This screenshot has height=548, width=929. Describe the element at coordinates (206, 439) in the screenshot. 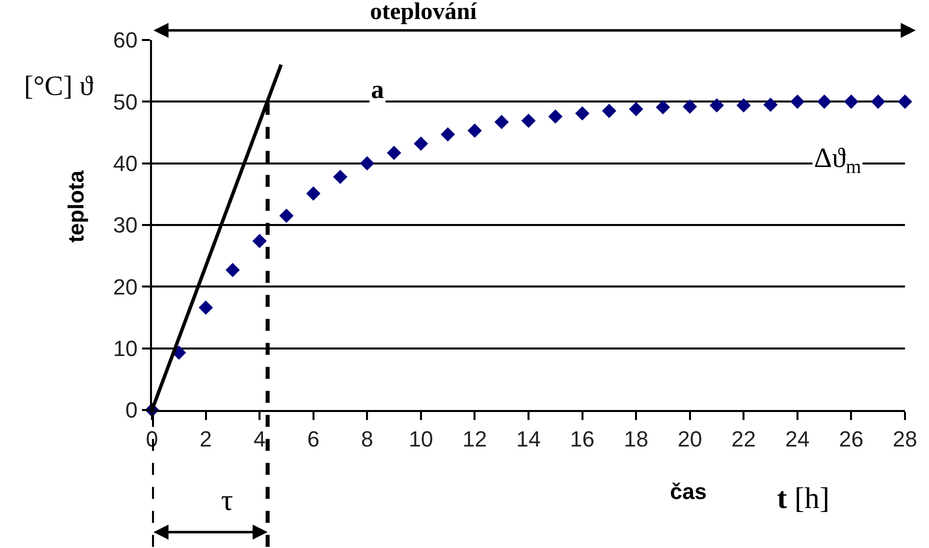

I see `x-tick-label: 2` at that location.